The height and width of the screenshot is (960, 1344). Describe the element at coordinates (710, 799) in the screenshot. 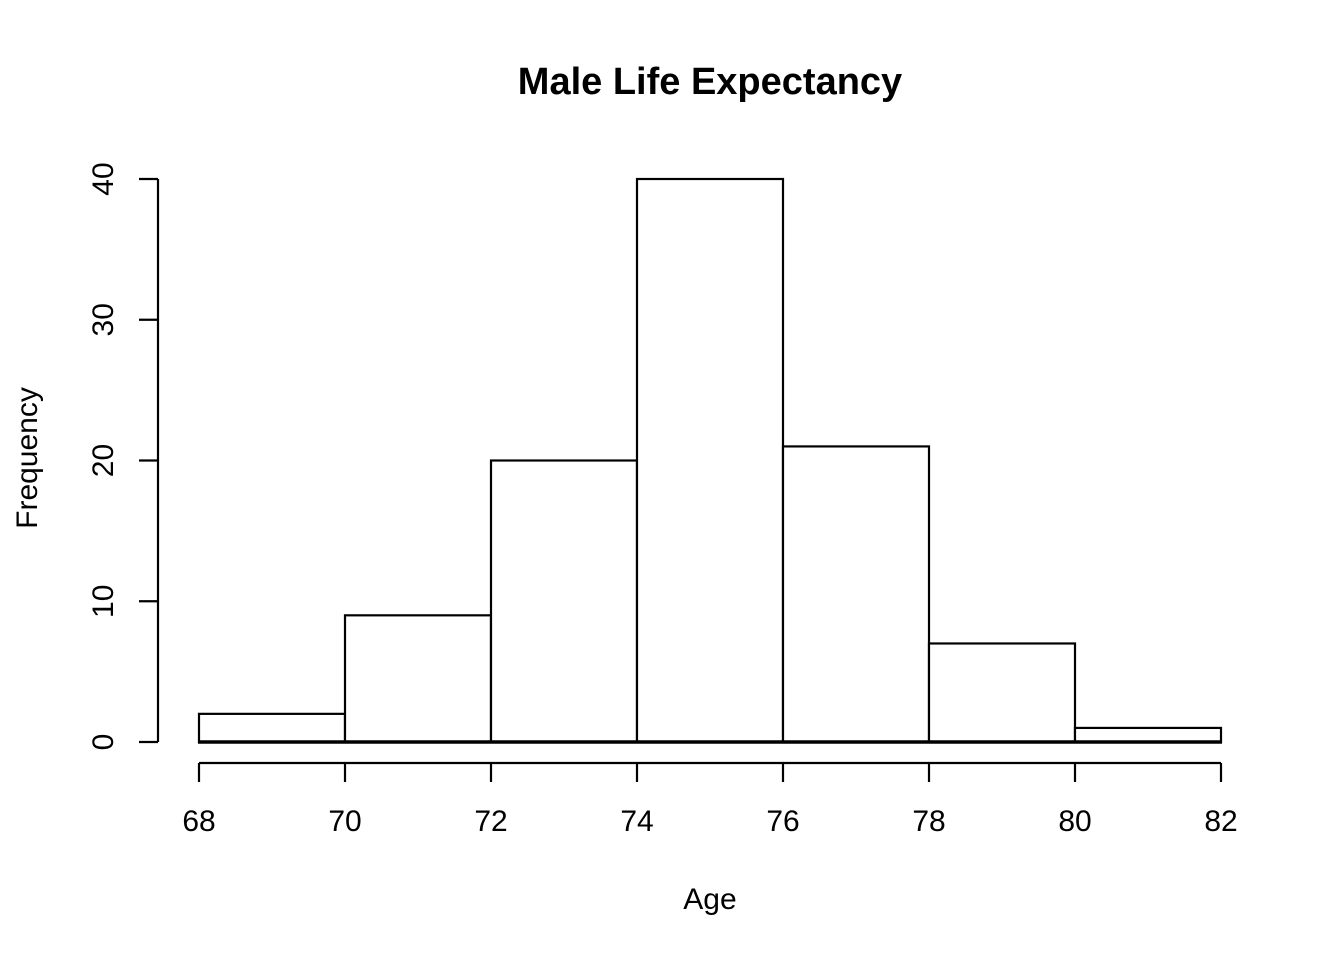

I see `x-axis: 68 70 72 74 76 78 80 82` at that location.